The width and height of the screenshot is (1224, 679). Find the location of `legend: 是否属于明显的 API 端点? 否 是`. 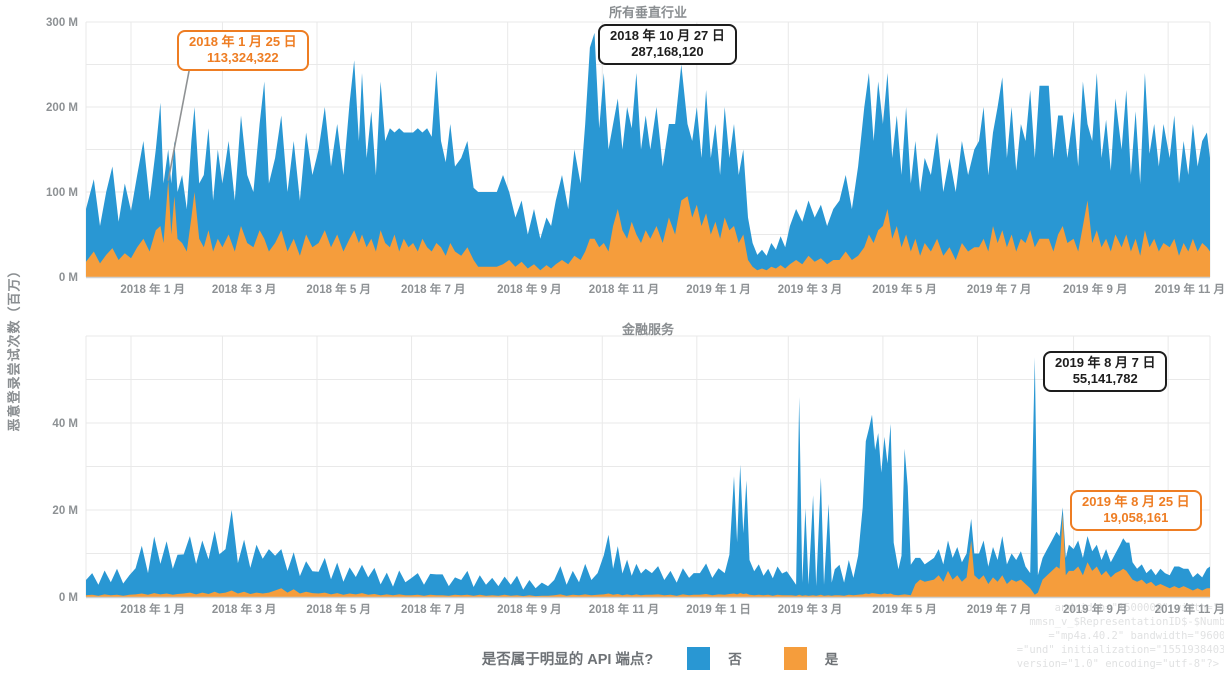

legend: 是否属于明显的 API 端点? 否 是 is located at coordinates (612, 658).